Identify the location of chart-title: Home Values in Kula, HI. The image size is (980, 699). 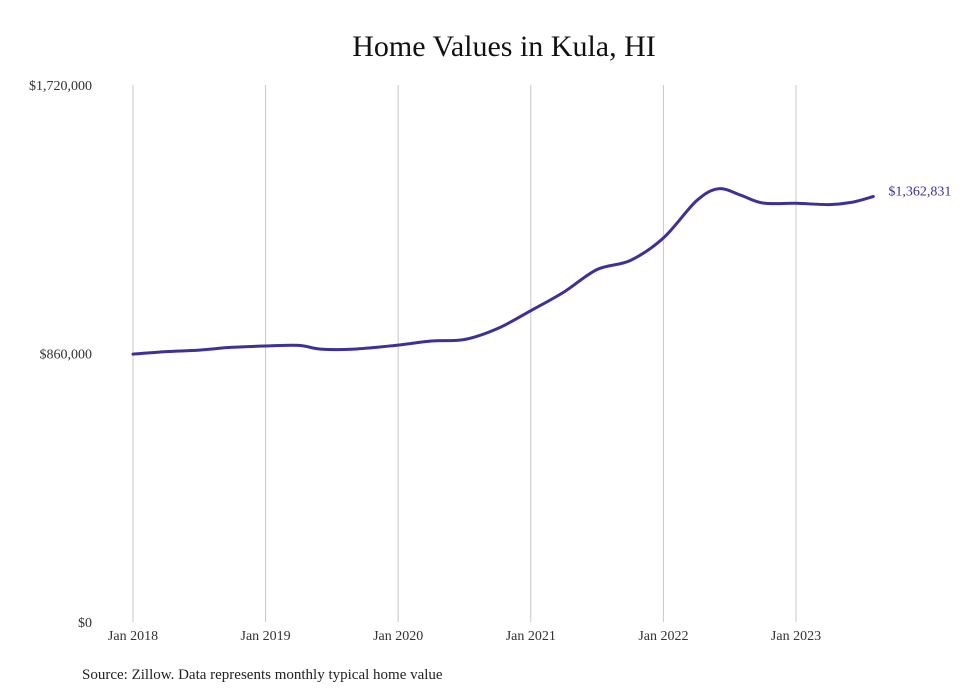
(504, 46).